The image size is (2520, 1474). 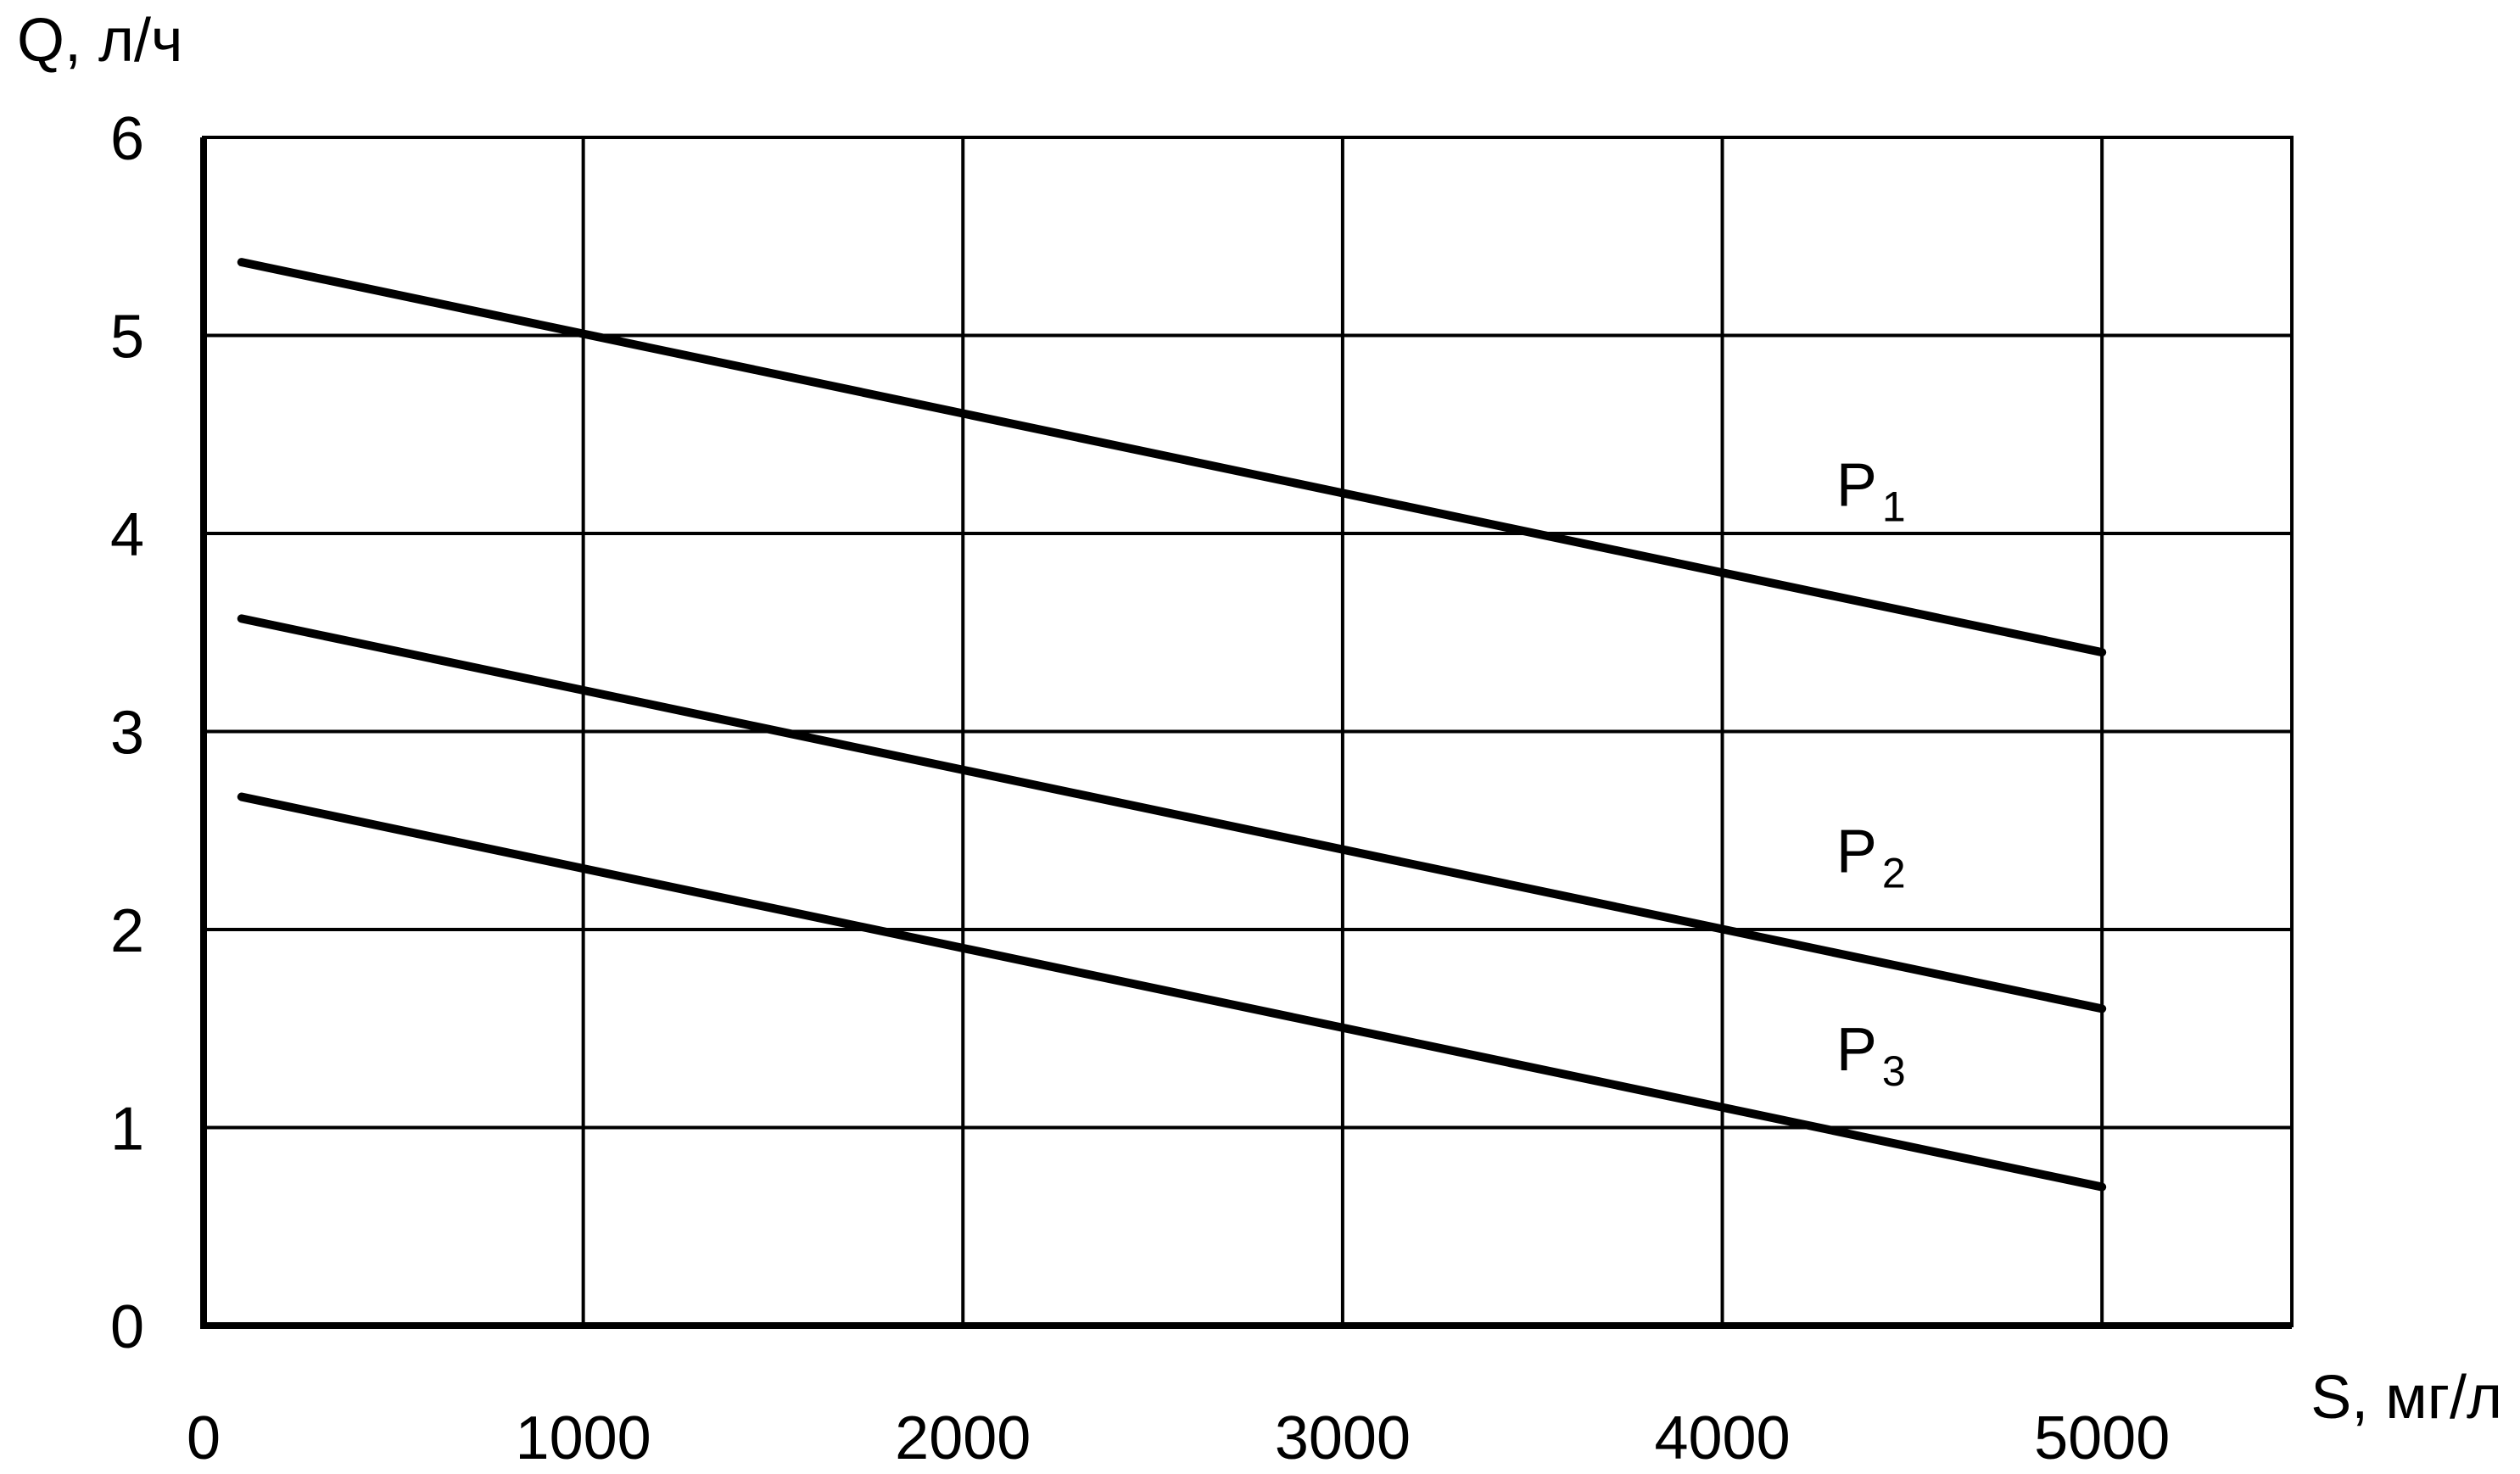 I want to click on x-axis-label: S, мг/л, so click(x=2406, y=1398).